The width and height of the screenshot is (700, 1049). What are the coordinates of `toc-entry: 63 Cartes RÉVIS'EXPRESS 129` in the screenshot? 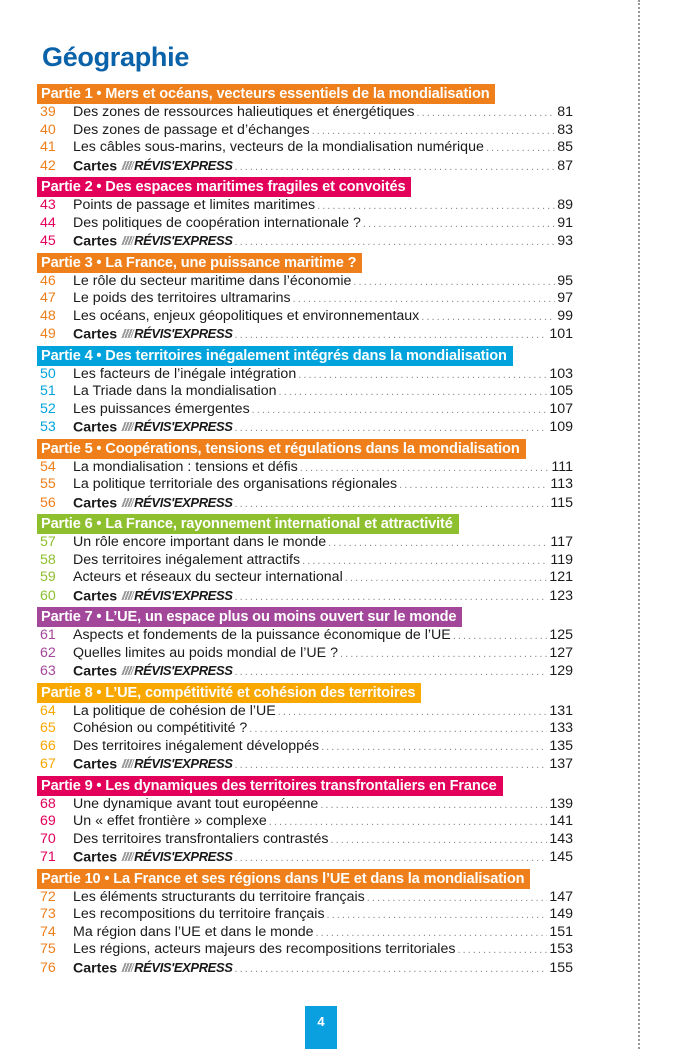 It's located at (305, 671).